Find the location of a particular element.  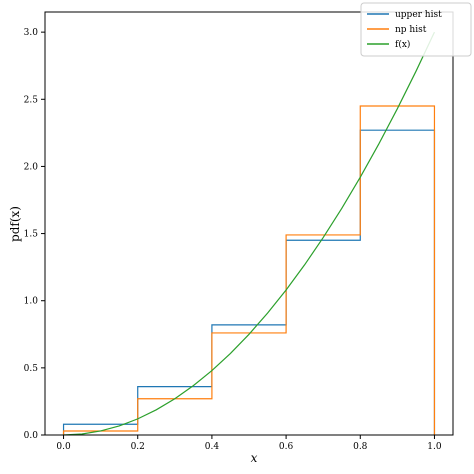

y-tick-label: 2.0 is located at coordinates (31, 167).